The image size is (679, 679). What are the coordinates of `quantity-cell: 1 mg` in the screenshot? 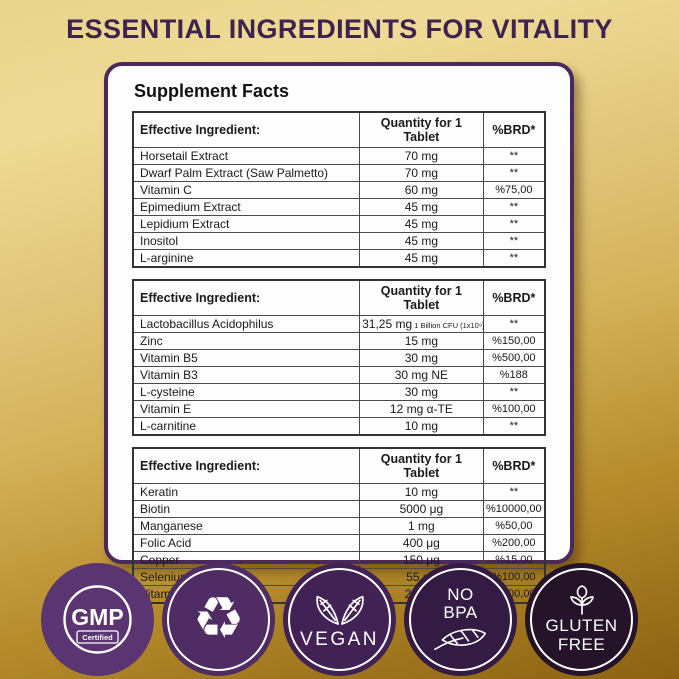 It's located at (421, 526).